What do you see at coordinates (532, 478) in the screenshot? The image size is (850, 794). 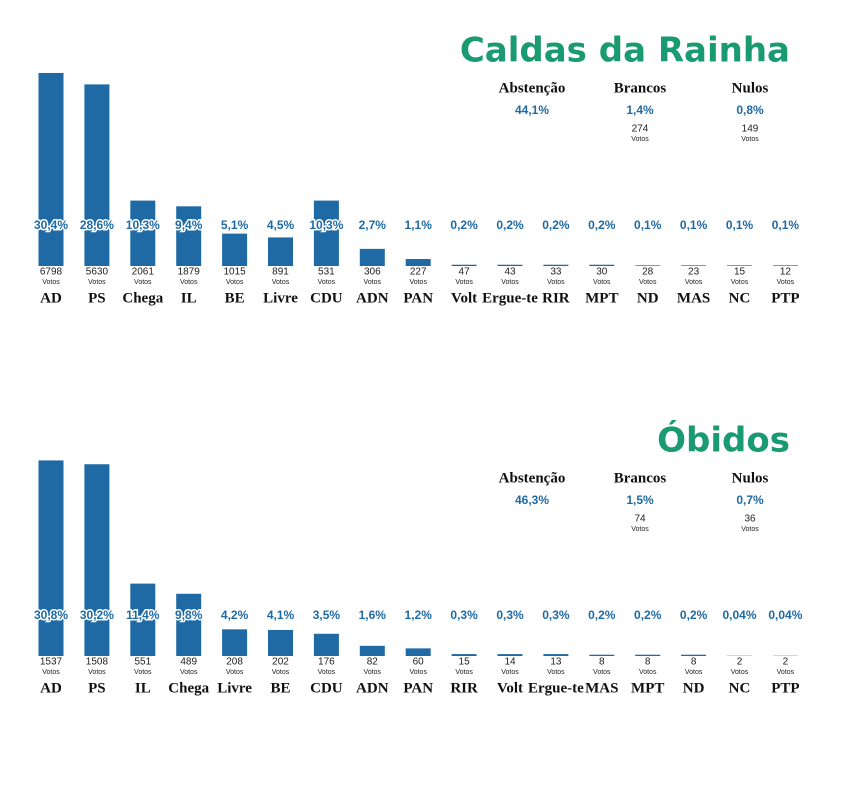 I see `stat-label: Abstenção` at bounding box center [532, 478].